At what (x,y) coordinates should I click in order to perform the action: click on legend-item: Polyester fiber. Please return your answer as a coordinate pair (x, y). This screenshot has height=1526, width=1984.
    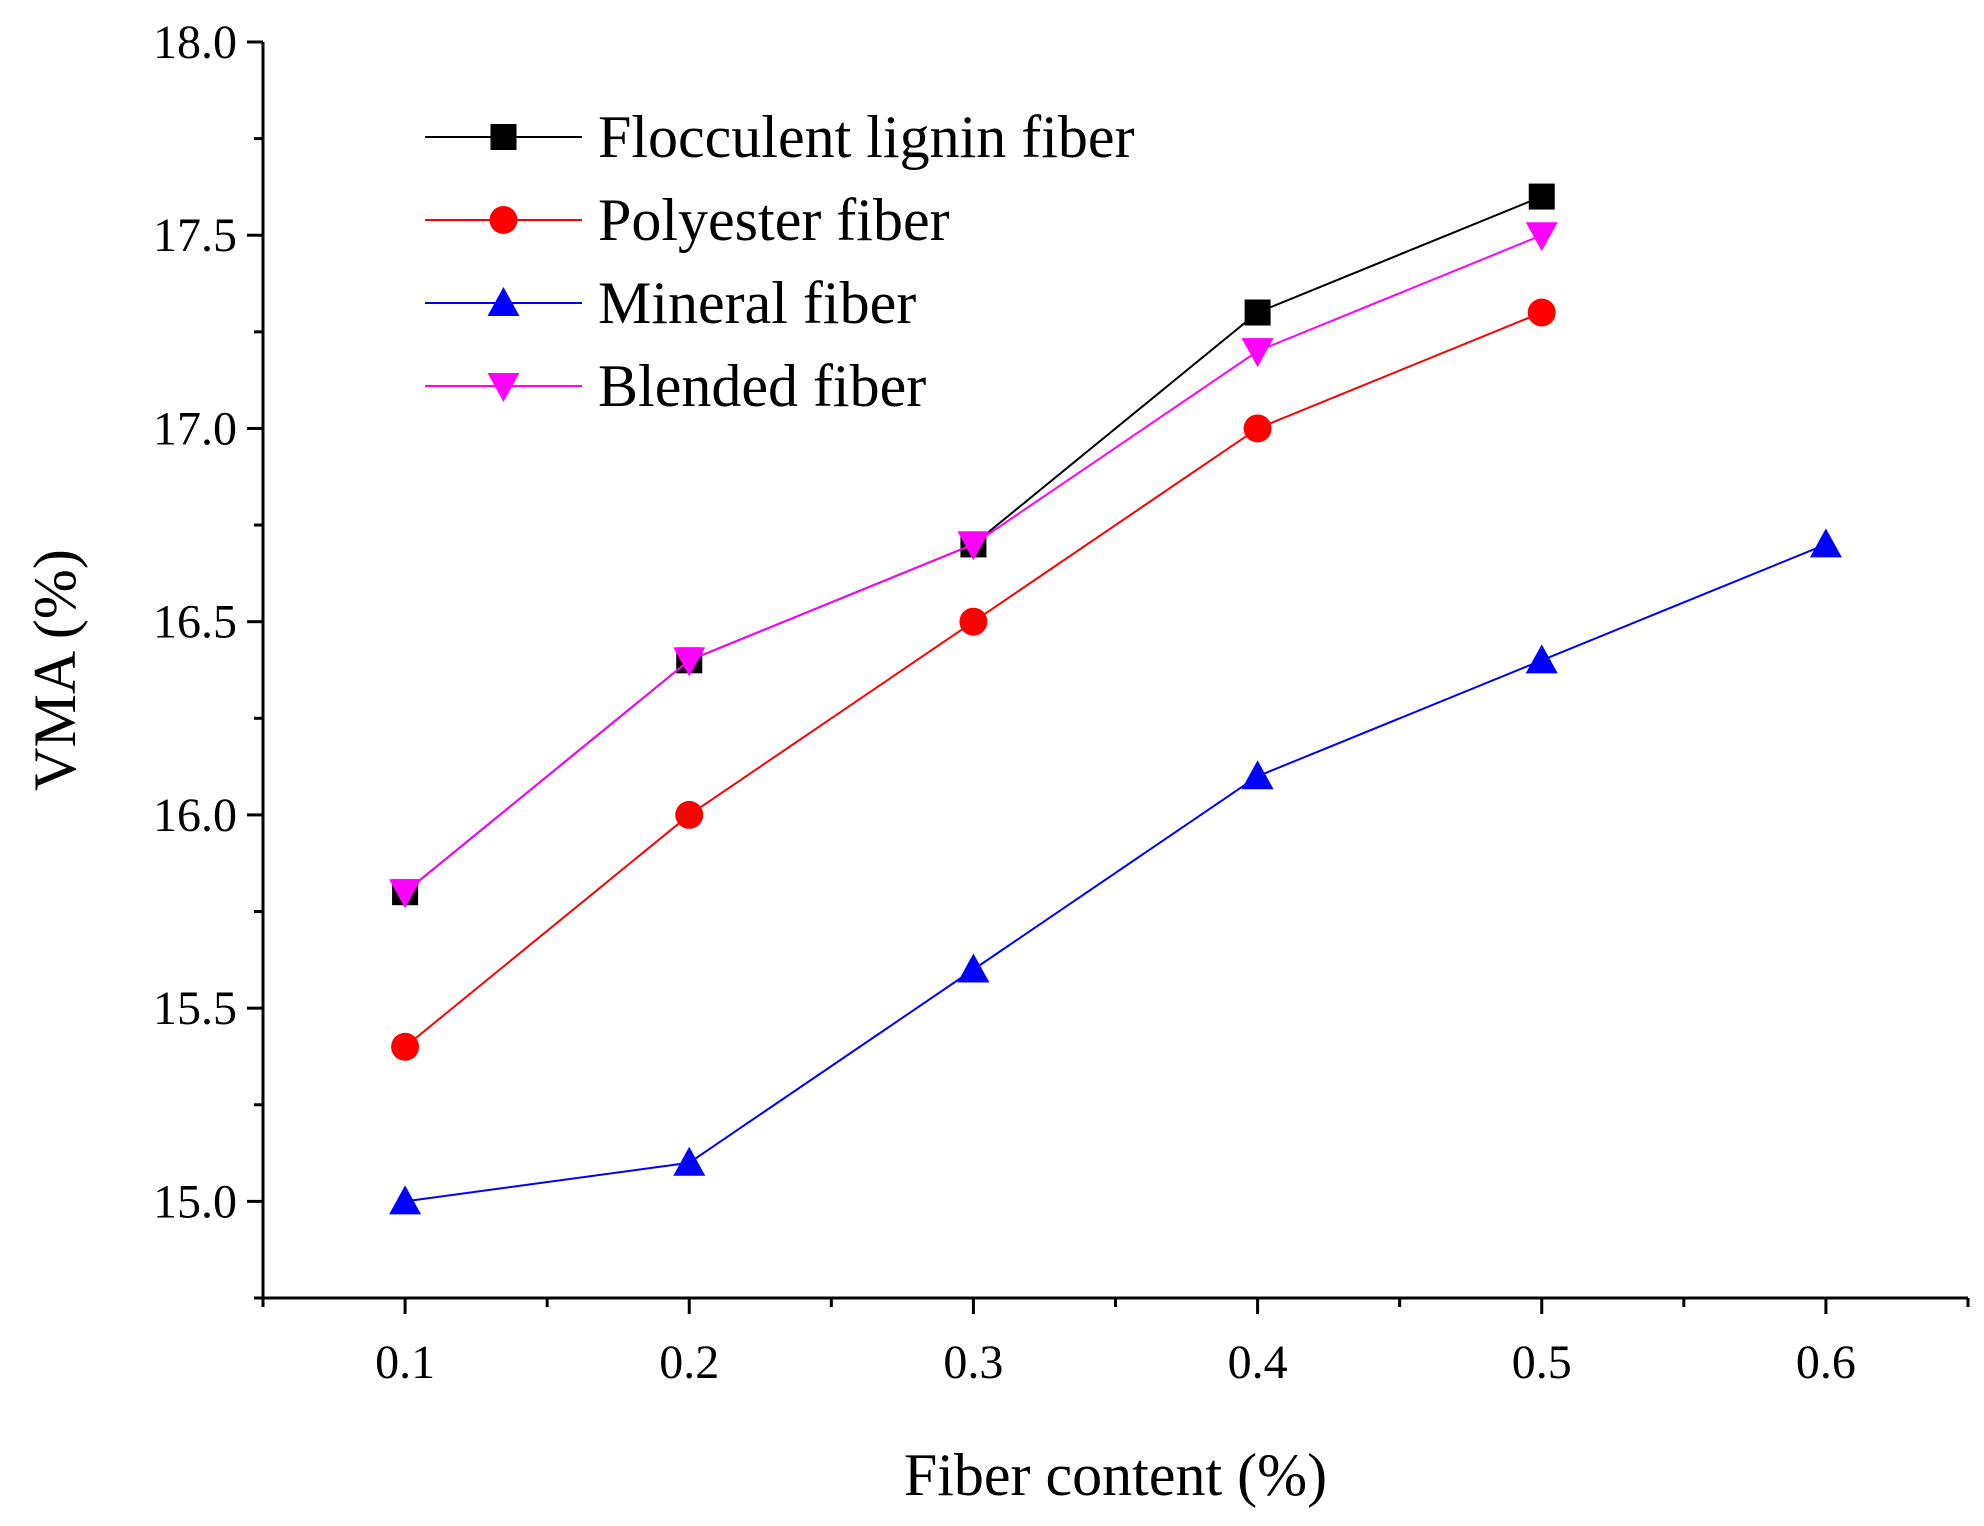
    Looking at the image, I should click on (687, 220).